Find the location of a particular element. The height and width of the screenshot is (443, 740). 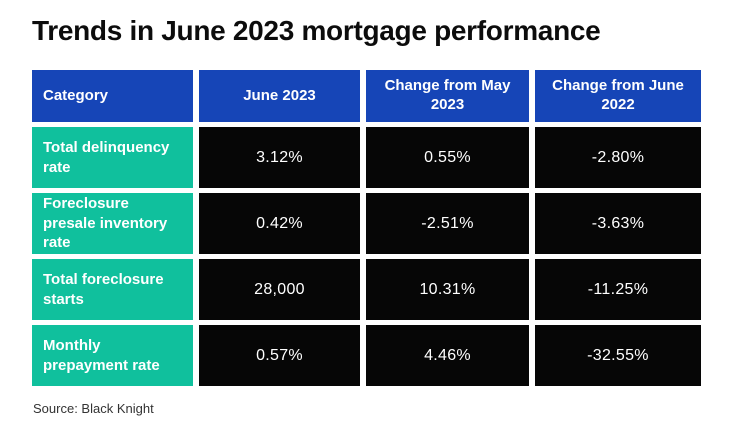

value-cell: 0.55% is located at coordinates (447, 157).